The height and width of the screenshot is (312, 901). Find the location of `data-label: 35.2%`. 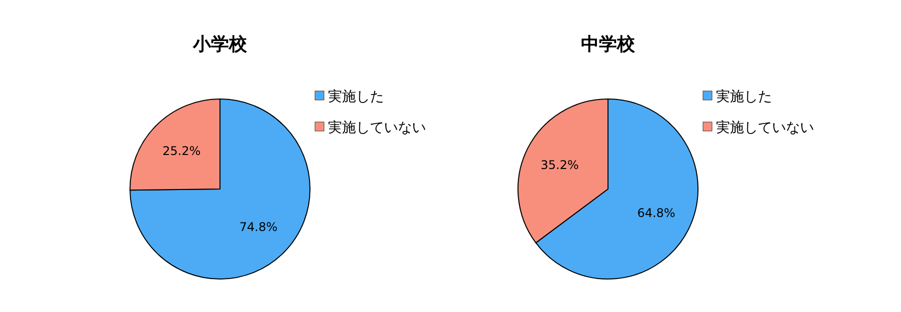

data-label: 35.2% is located at coordinates (559, 165).